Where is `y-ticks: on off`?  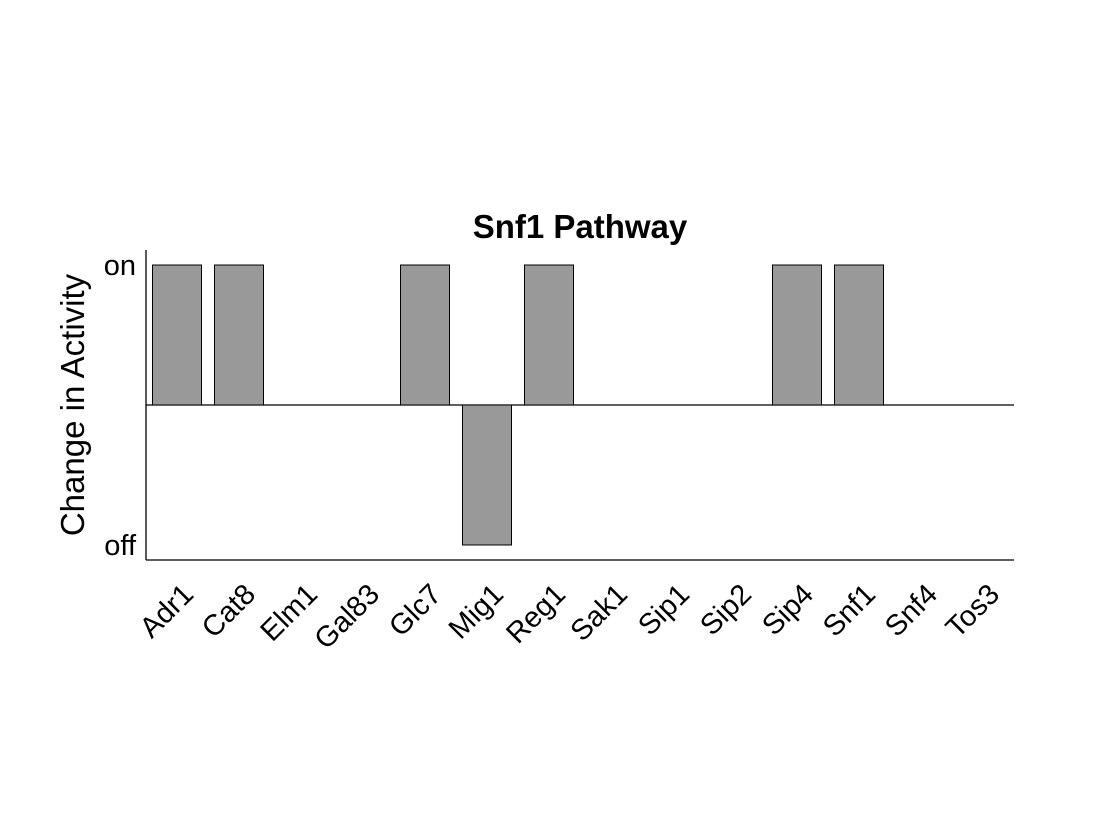
y-ticks: on off is located at coordinates (120, 406).